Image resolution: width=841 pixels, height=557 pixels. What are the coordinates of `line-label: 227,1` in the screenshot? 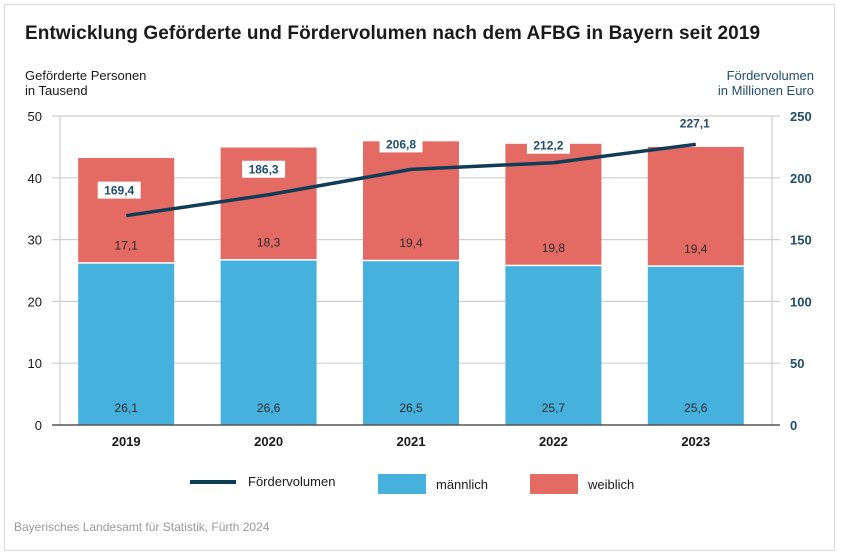 It's located at (695, 123).